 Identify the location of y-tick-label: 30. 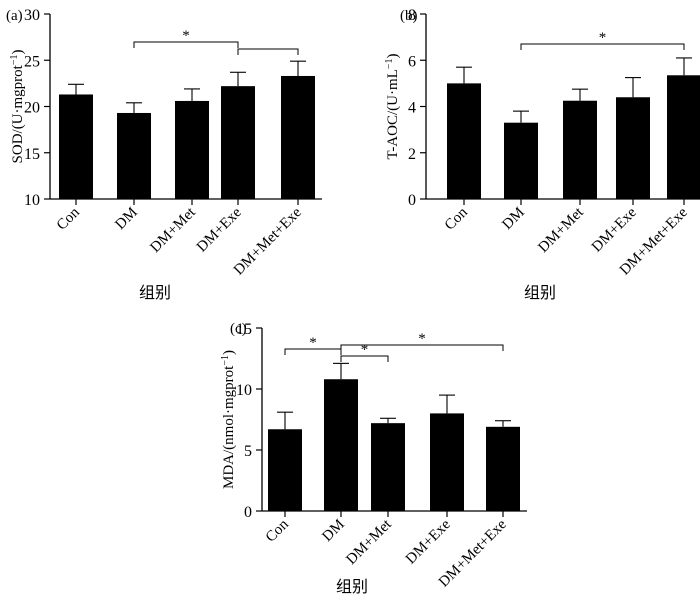
(32, 15).